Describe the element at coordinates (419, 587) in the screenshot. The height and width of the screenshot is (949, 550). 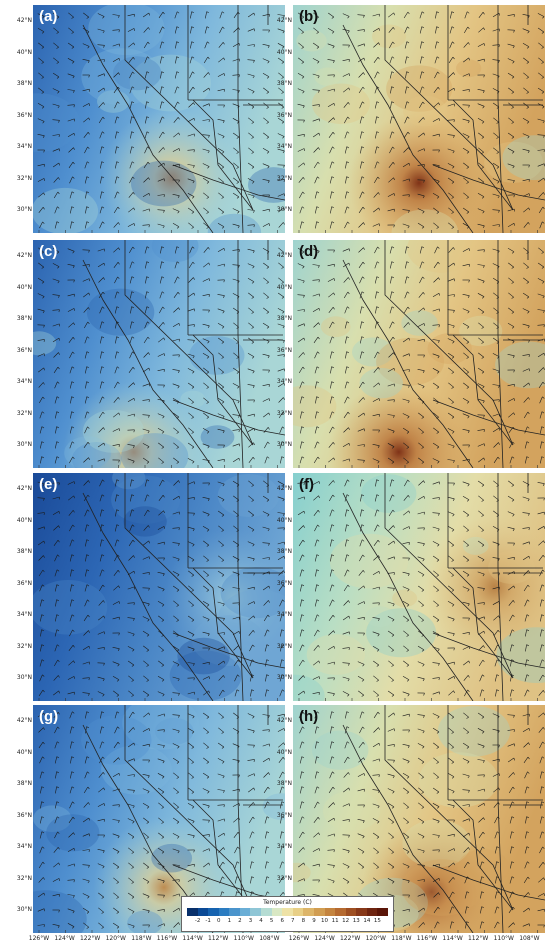
I see `map-panel-f: (f)` at that location.